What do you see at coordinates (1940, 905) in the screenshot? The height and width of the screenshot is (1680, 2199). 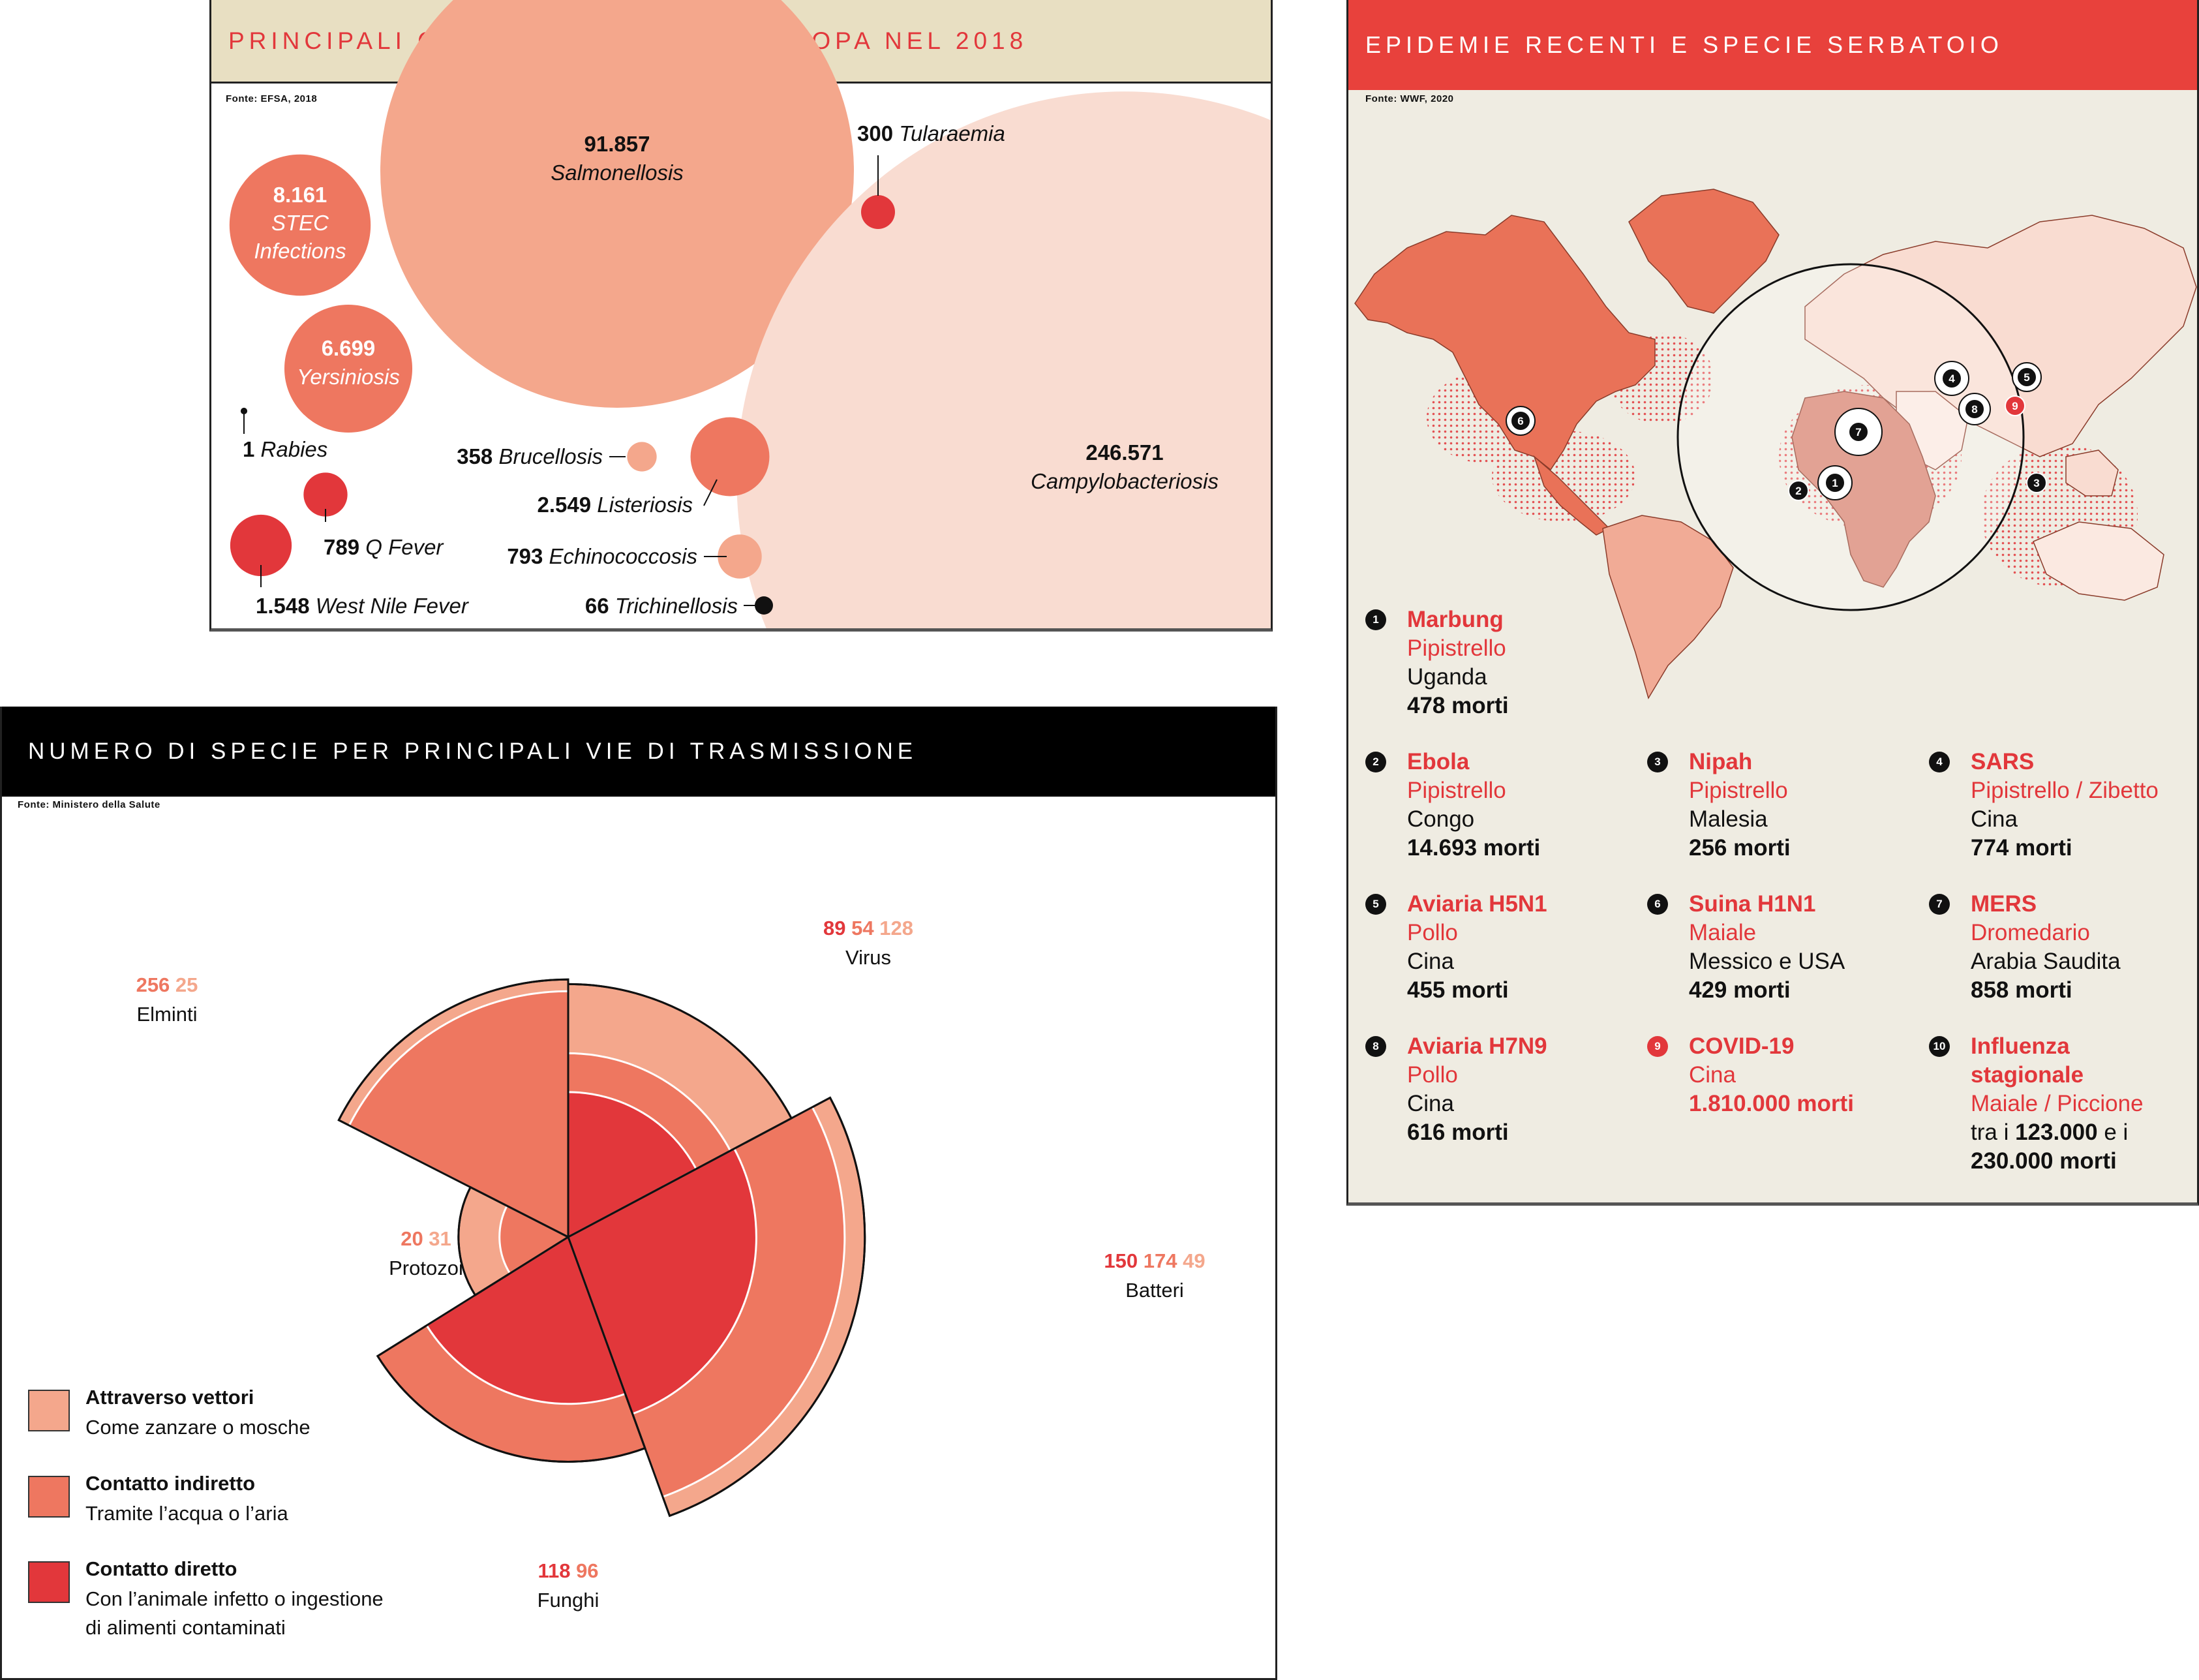 I see `epidemic-number-badge: 7` at bounding box center [1940, 905].